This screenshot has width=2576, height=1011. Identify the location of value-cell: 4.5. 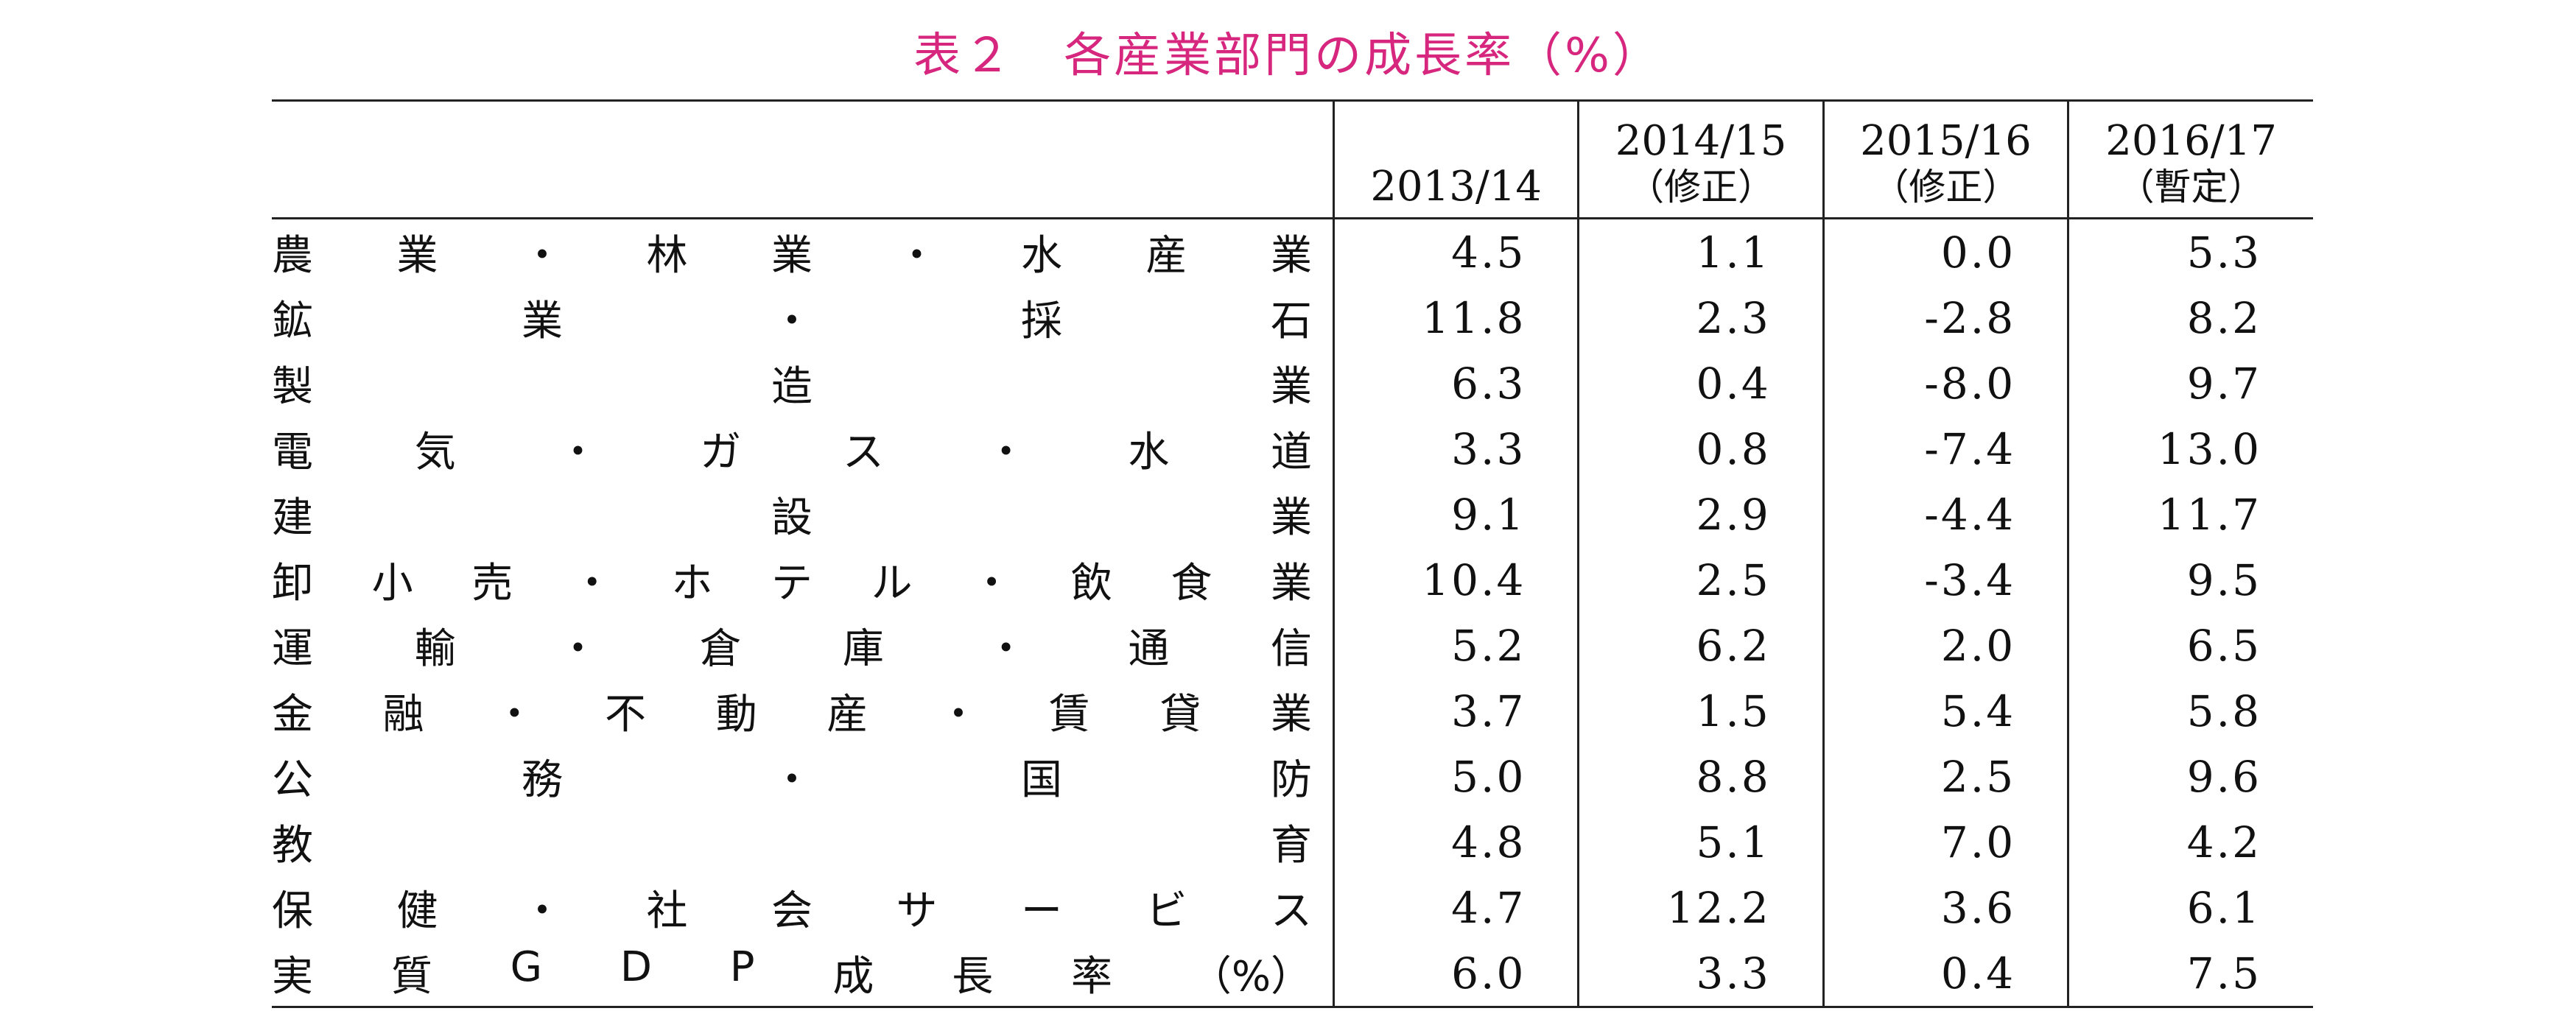
(1456, 252).